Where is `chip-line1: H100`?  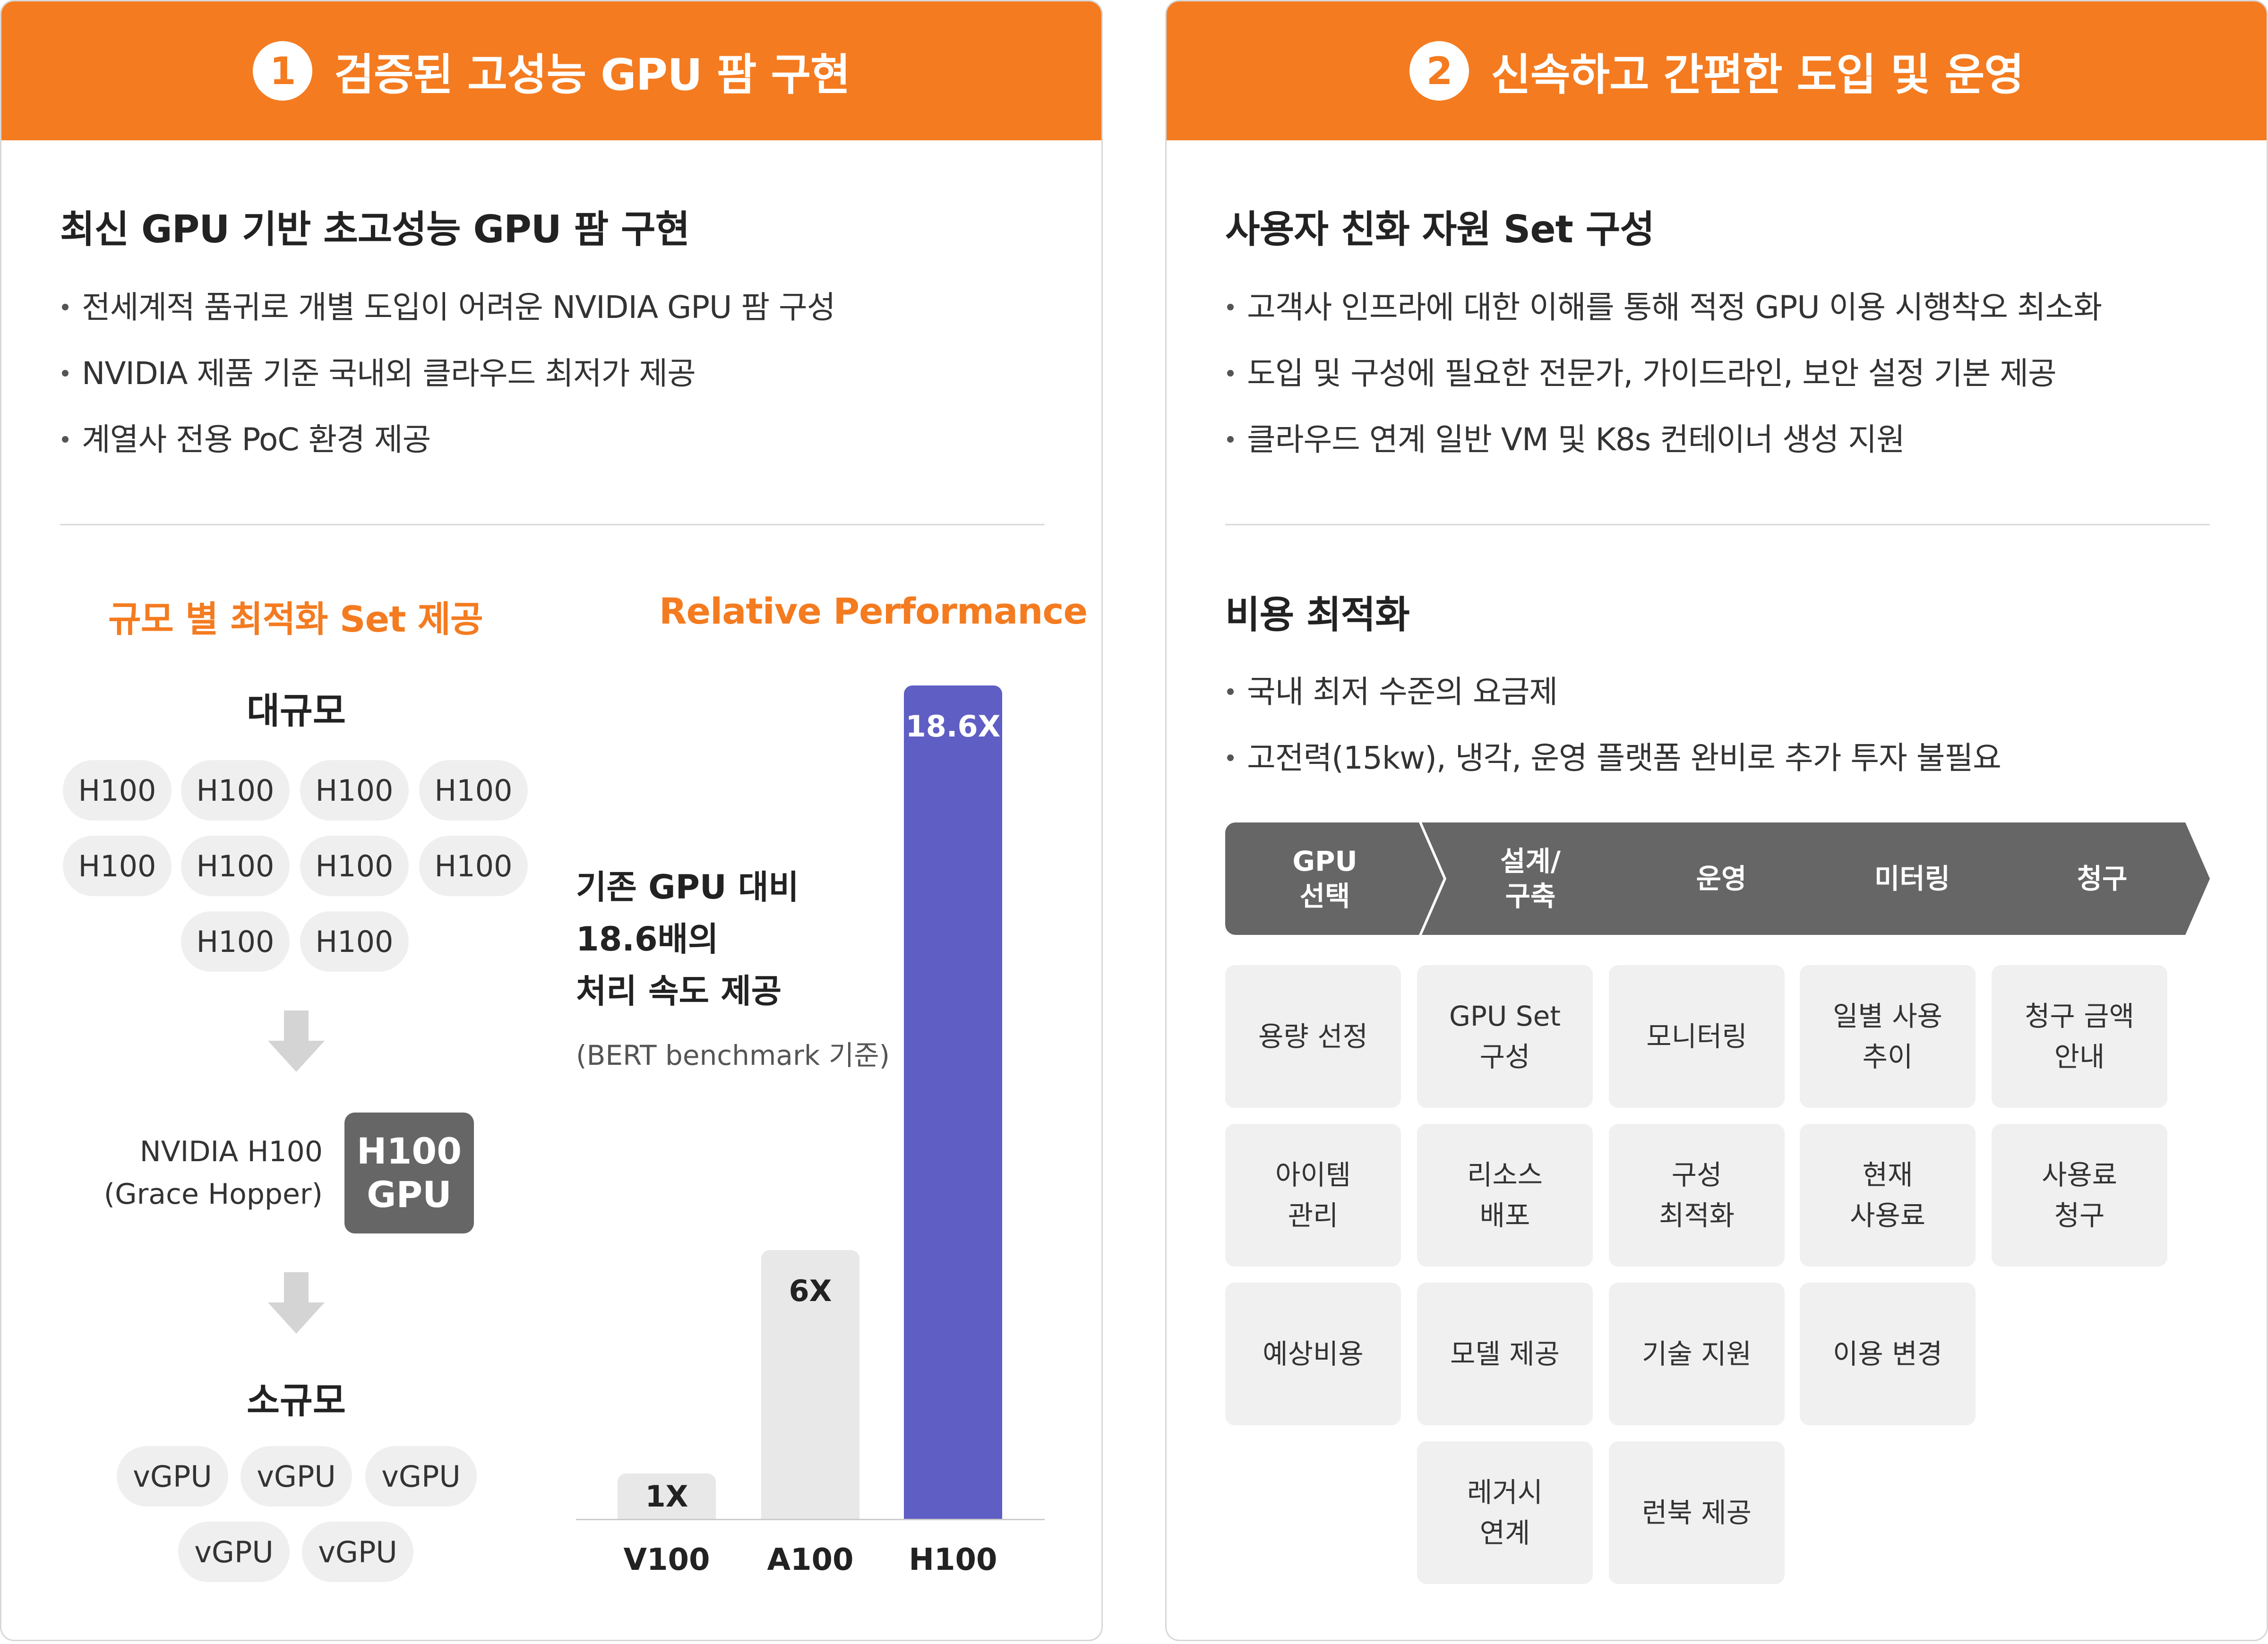
chip-line1: H100 is located at coordinates (409, 1151).